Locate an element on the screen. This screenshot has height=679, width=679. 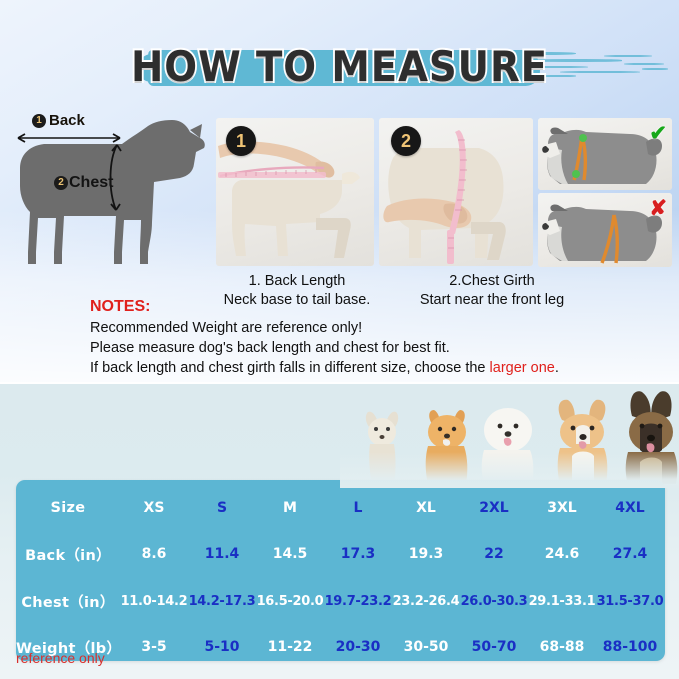
step-2-badge: 2 is located at coordinates (406, 141).